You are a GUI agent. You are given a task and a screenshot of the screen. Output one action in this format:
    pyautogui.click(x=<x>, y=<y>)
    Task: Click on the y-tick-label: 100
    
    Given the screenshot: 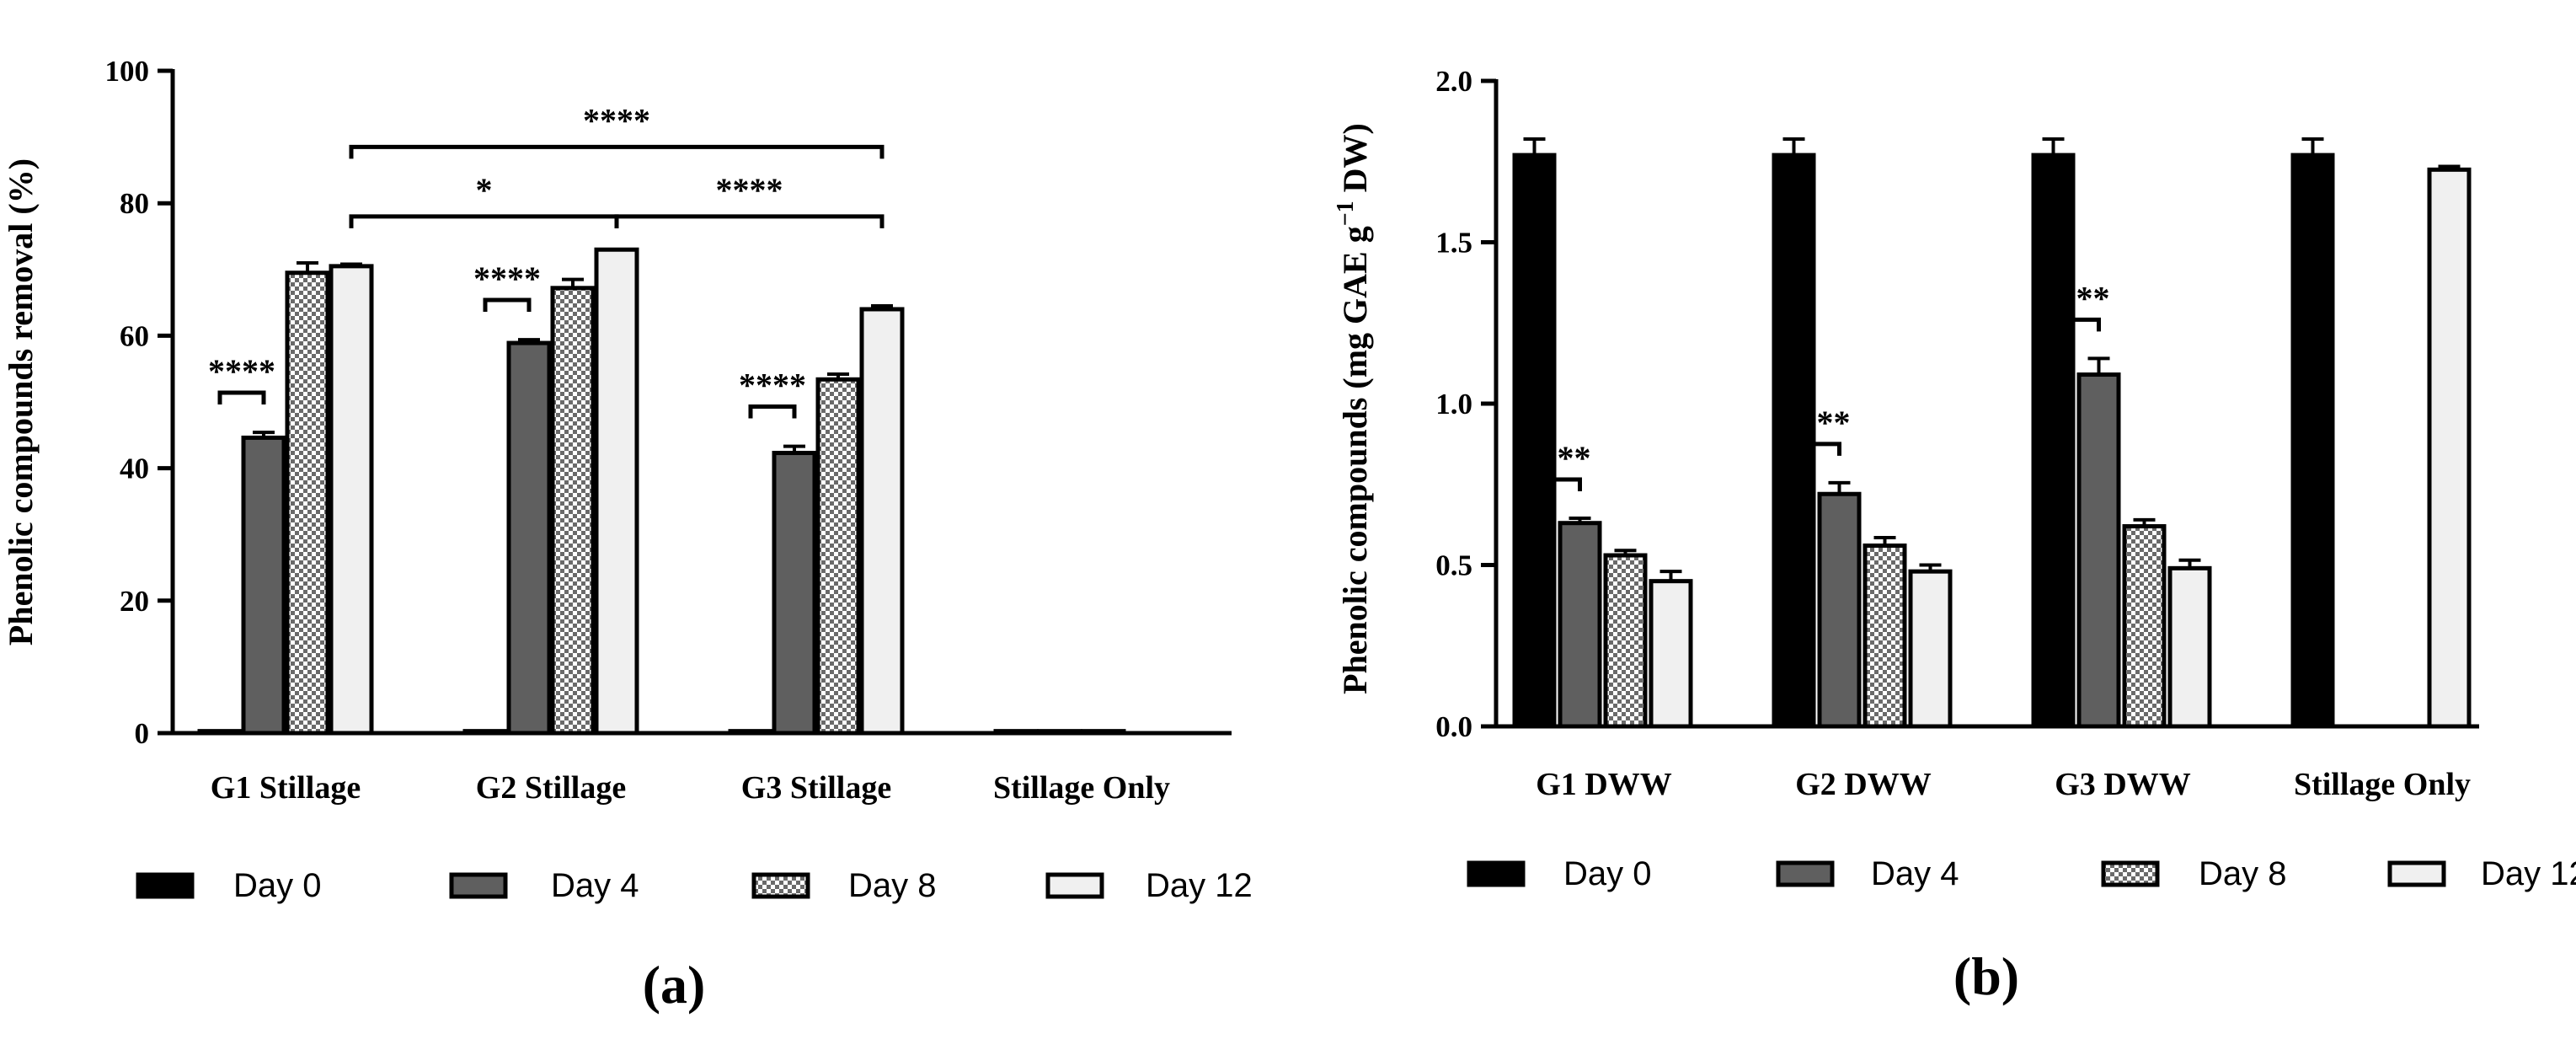 What is the action you would take?
    pyautogui.click(x=127, y=71)
    